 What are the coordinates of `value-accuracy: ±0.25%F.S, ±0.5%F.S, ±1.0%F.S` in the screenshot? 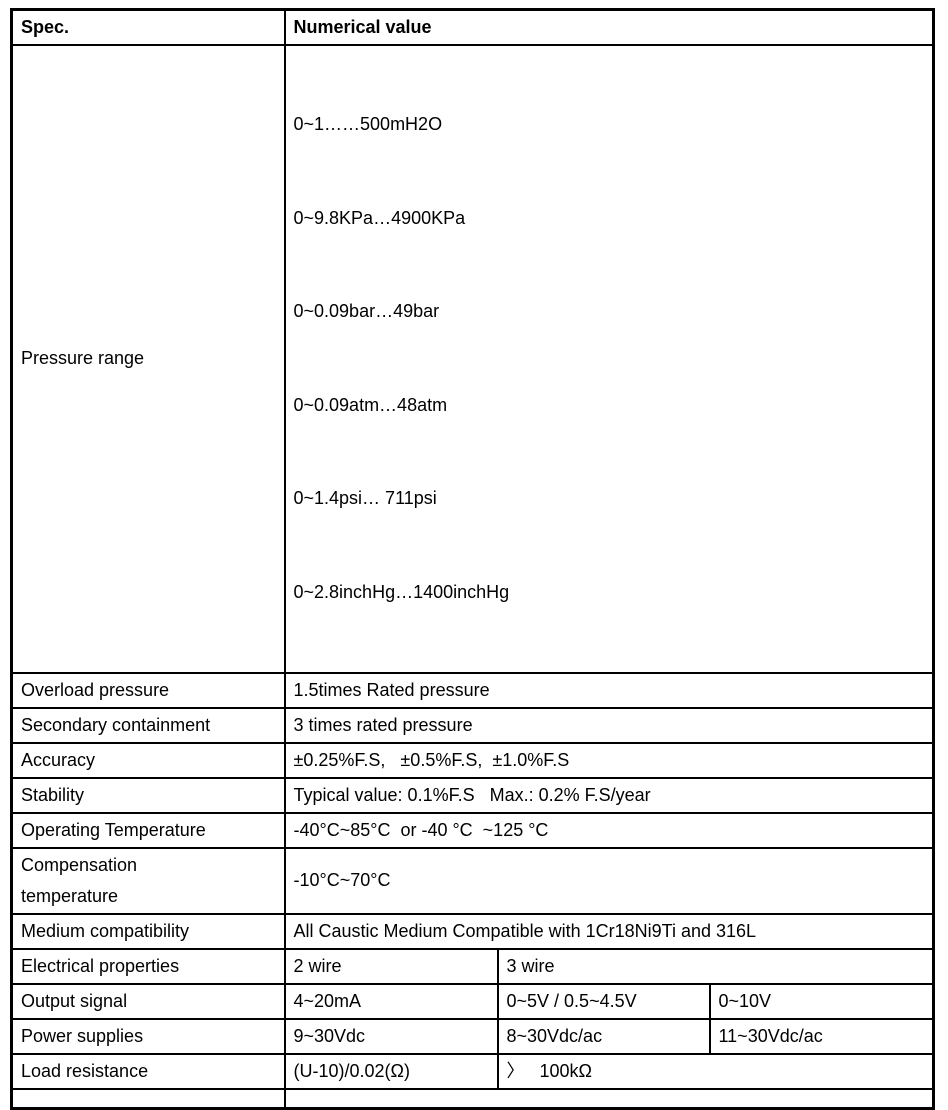 It's located at (609, 760).